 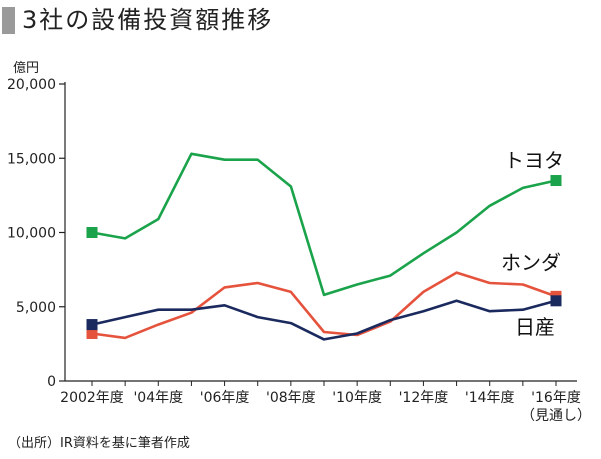 What do you see at coordinates (99, 443) in the screenshot?
I see `source-note: （出所）IR資料を基に筆者作成` at bounding box center [99, 443].